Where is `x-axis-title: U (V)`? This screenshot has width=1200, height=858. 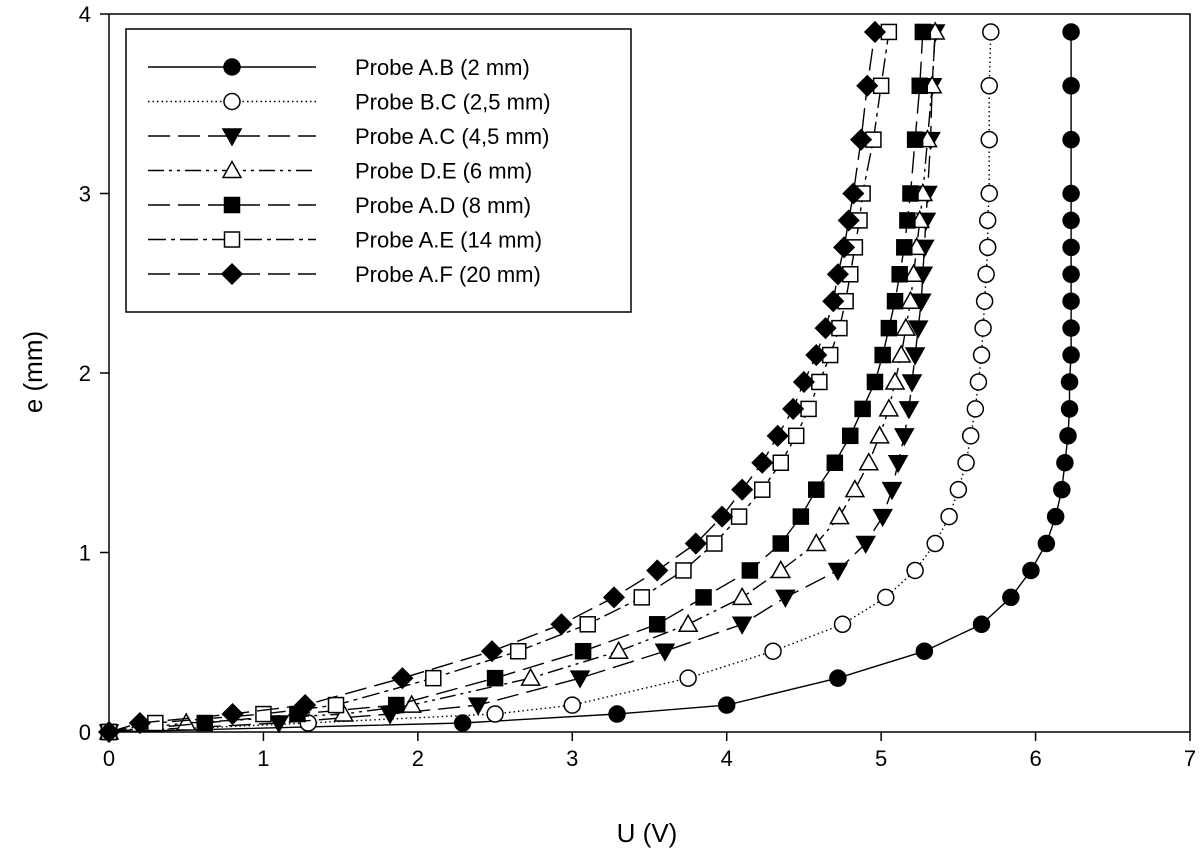 x-axis-title: U (V) is located at coordinates (647, 833).